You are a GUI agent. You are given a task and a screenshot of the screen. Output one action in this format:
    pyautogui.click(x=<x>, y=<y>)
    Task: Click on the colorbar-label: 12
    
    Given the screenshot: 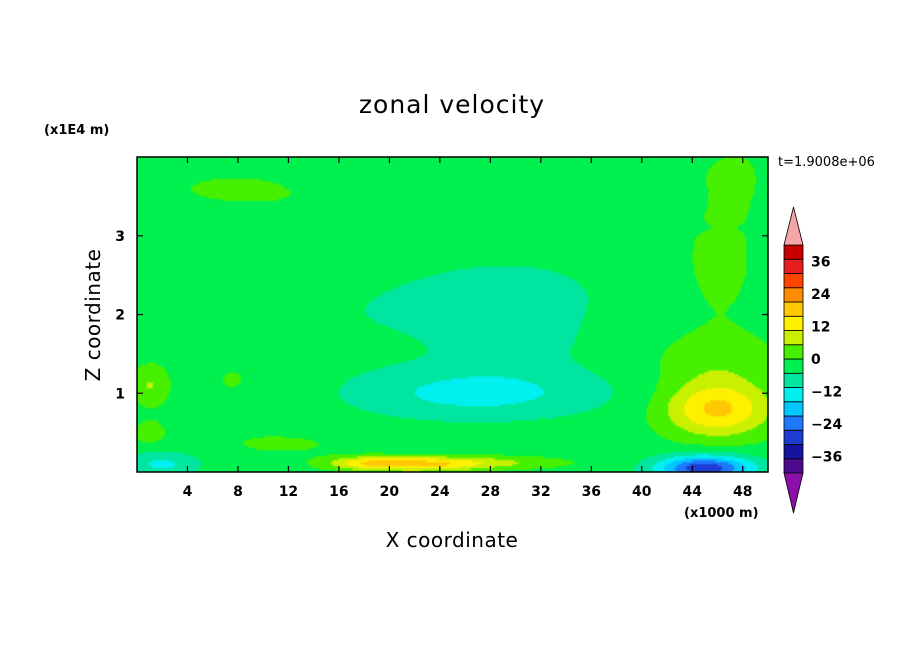 What is the action you would take?
    pyautogui.click(x=820, y=327)
    